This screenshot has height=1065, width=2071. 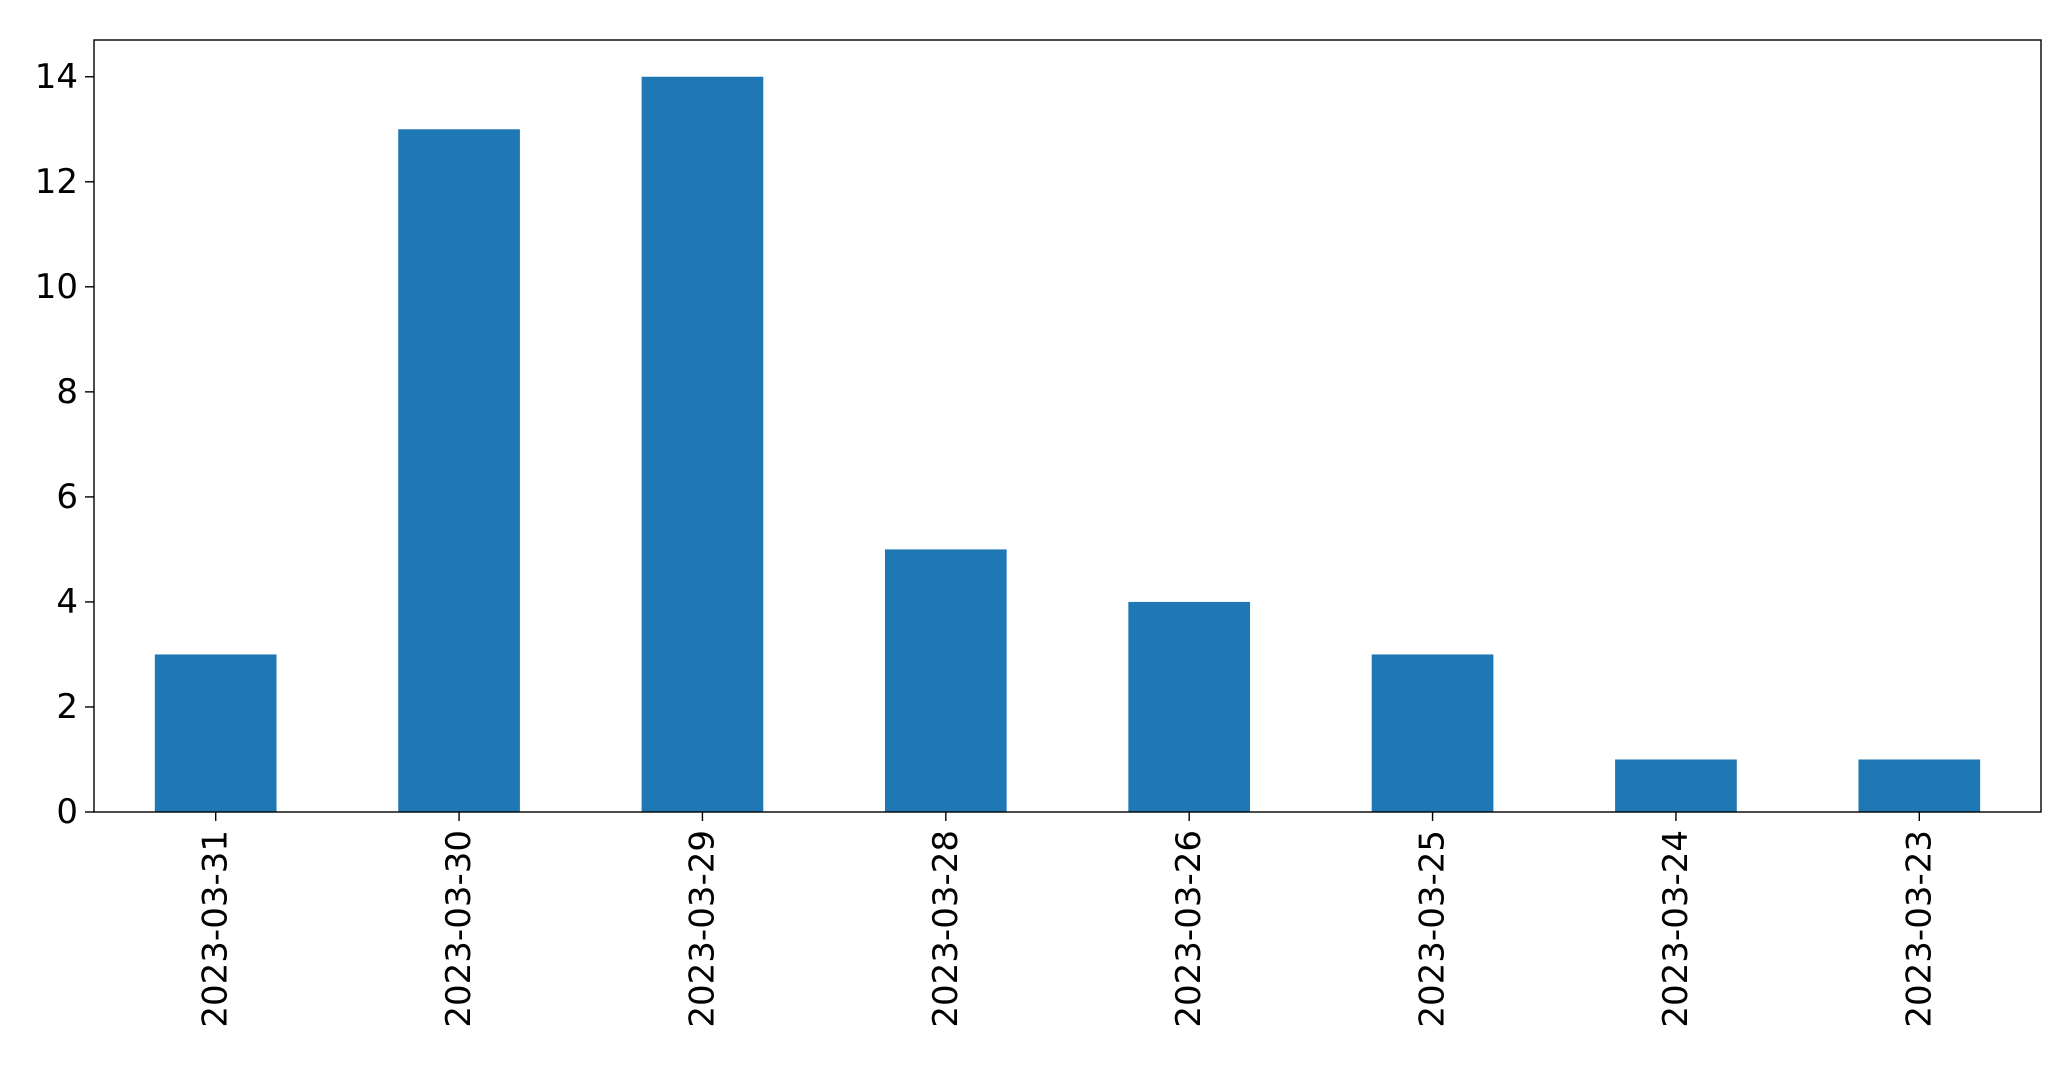 What do you see at coordinates (459, 929) in the screenshot?
I see `x-tick-label: 2023-03-30` at bounding box center [459, 929].